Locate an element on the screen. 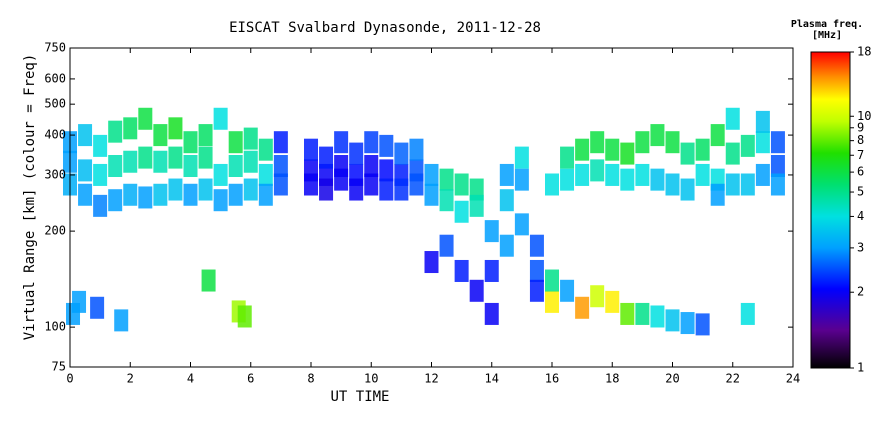 Image resolution: width=880 pixels, height=424 pixels. y-tick-label: 300 is located at coordinates (55, 174).